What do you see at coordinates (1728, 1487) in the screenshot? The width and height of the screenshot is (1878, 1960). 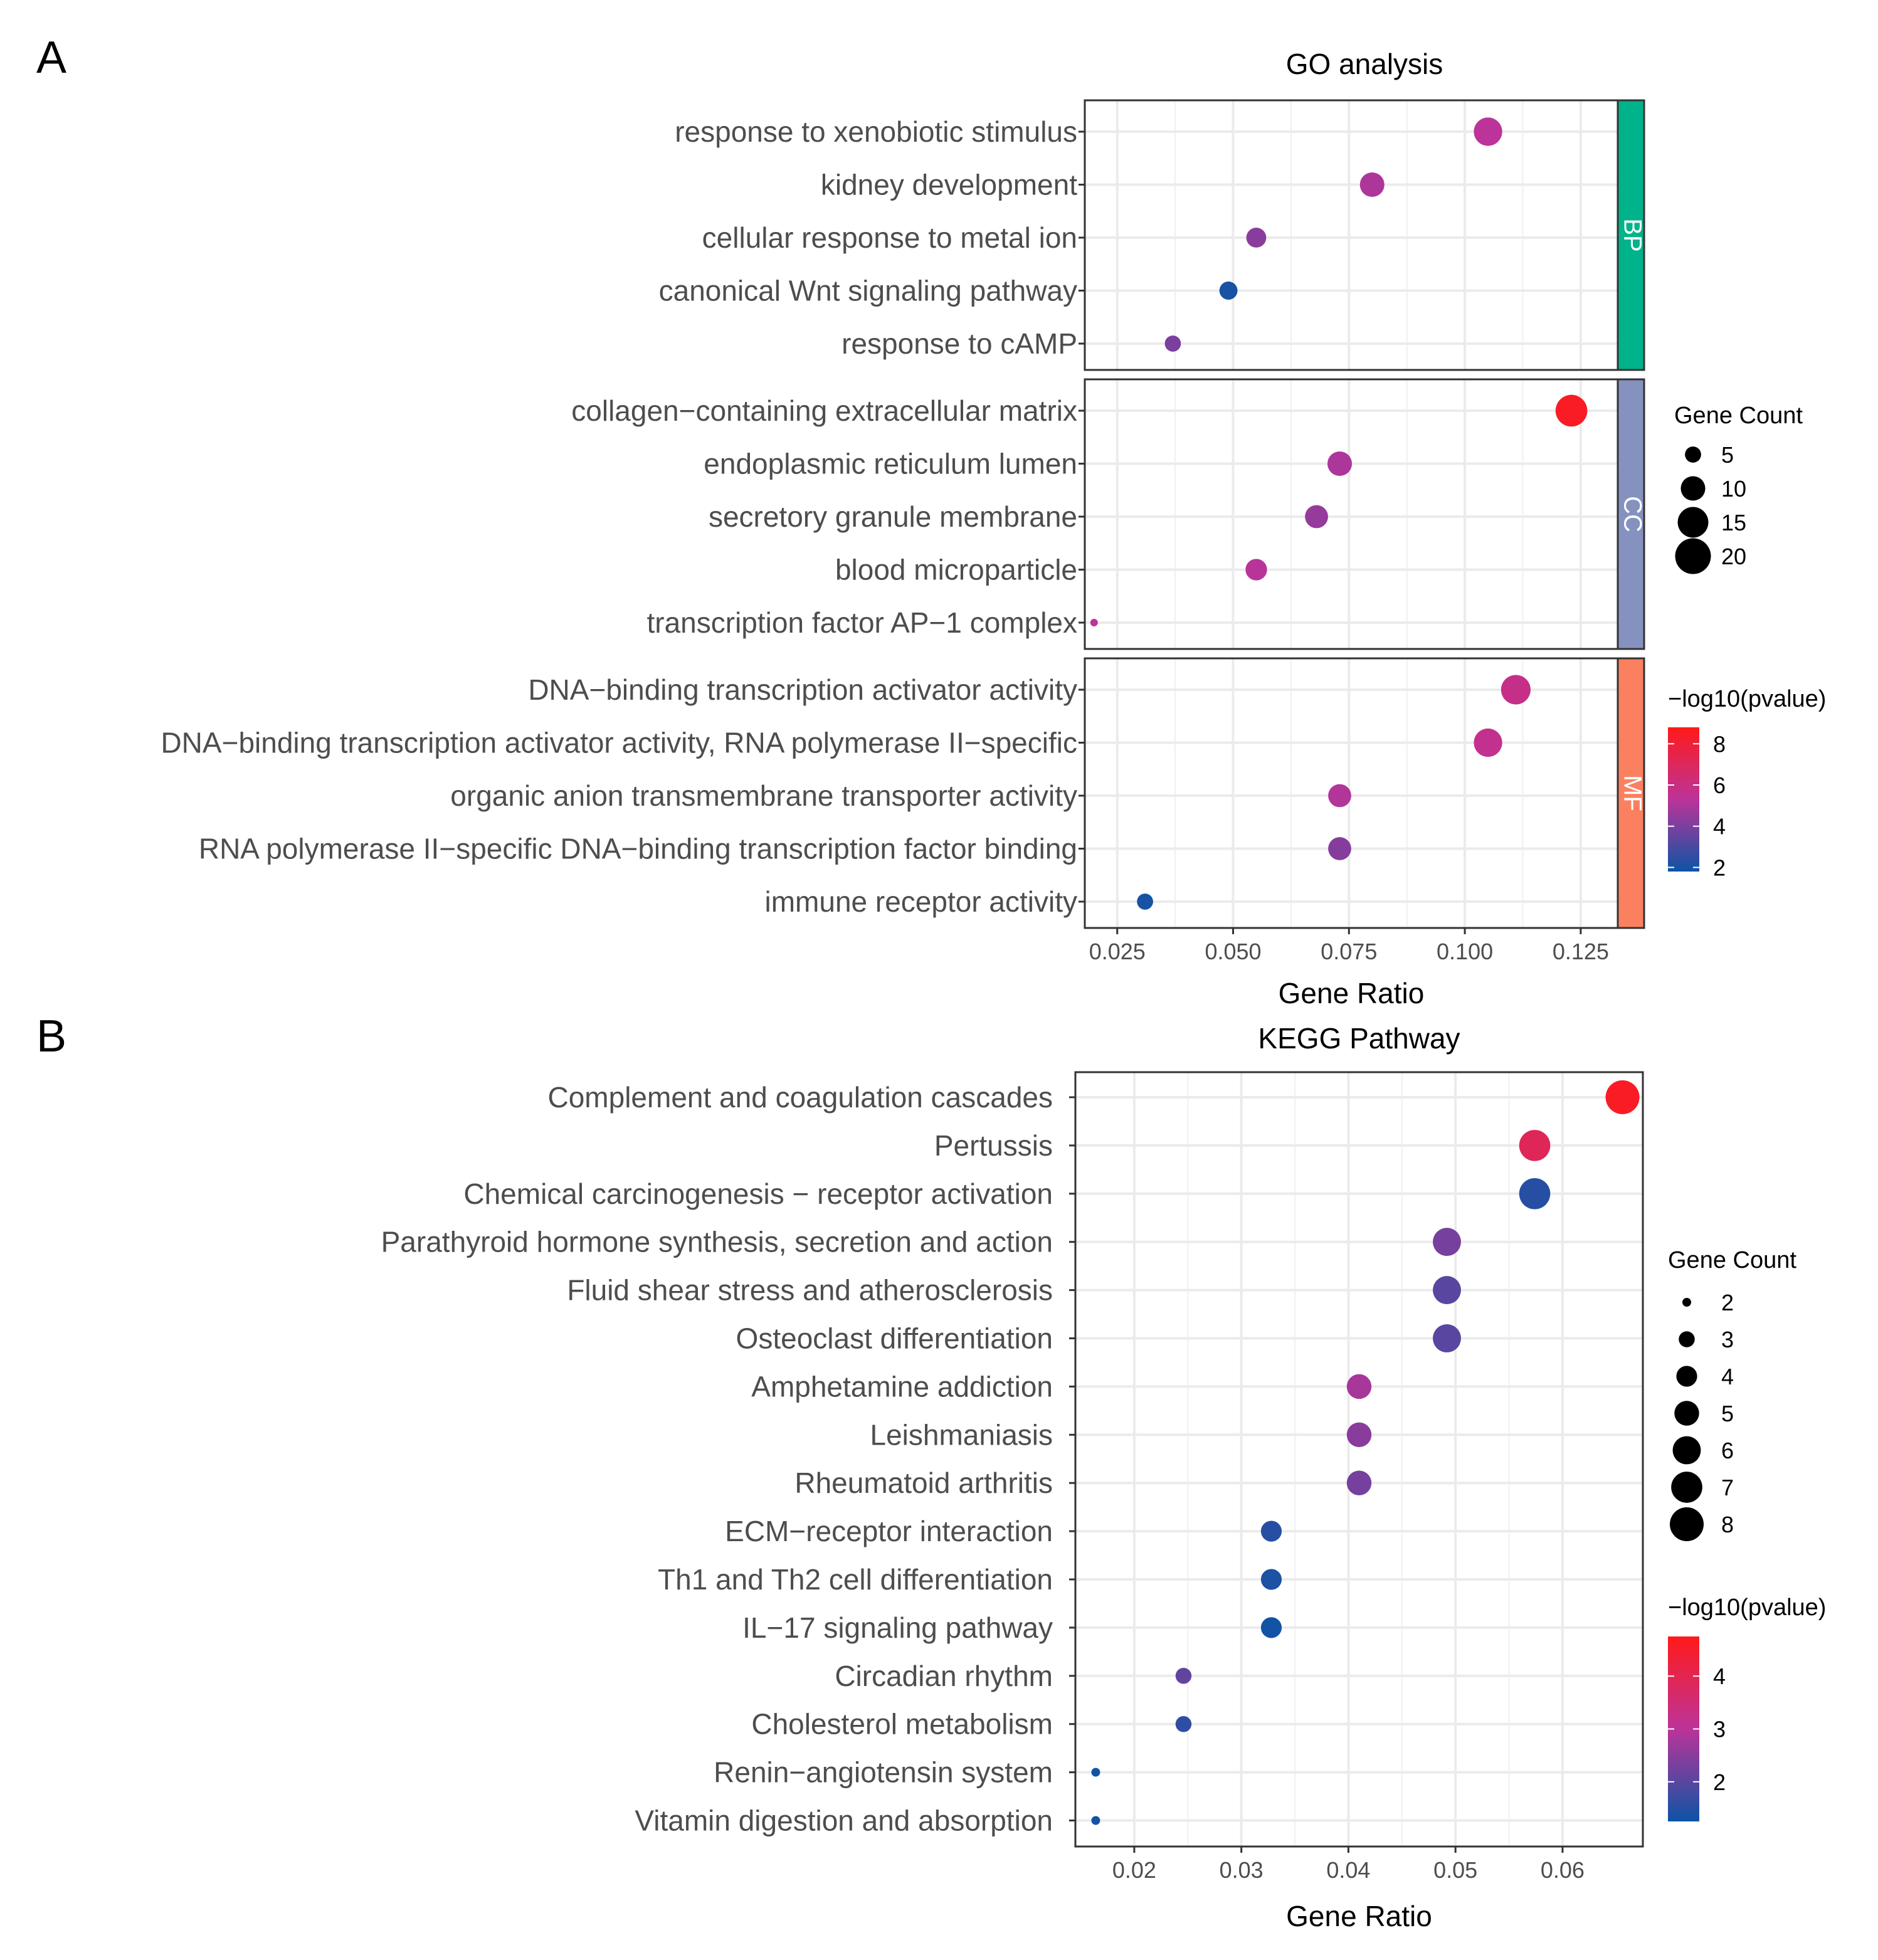 I see `size-legend-label: 7` at bounding box center [1728, 1487].